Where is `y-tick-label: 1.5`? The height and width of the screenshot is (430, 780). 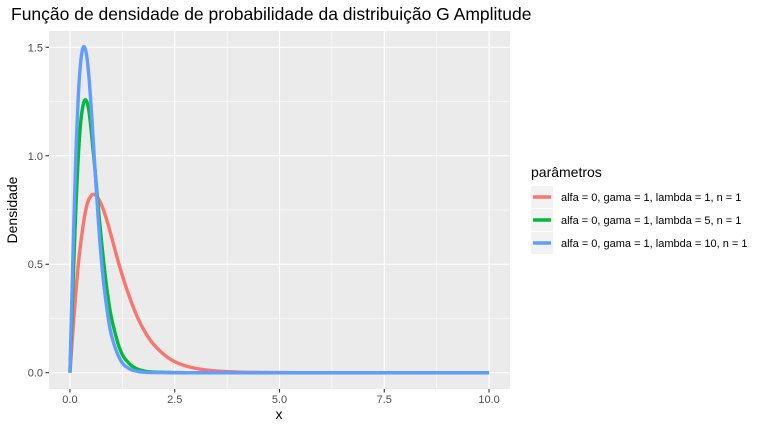
y-tick-label: 1.5 is located at coordinates (35, 48).